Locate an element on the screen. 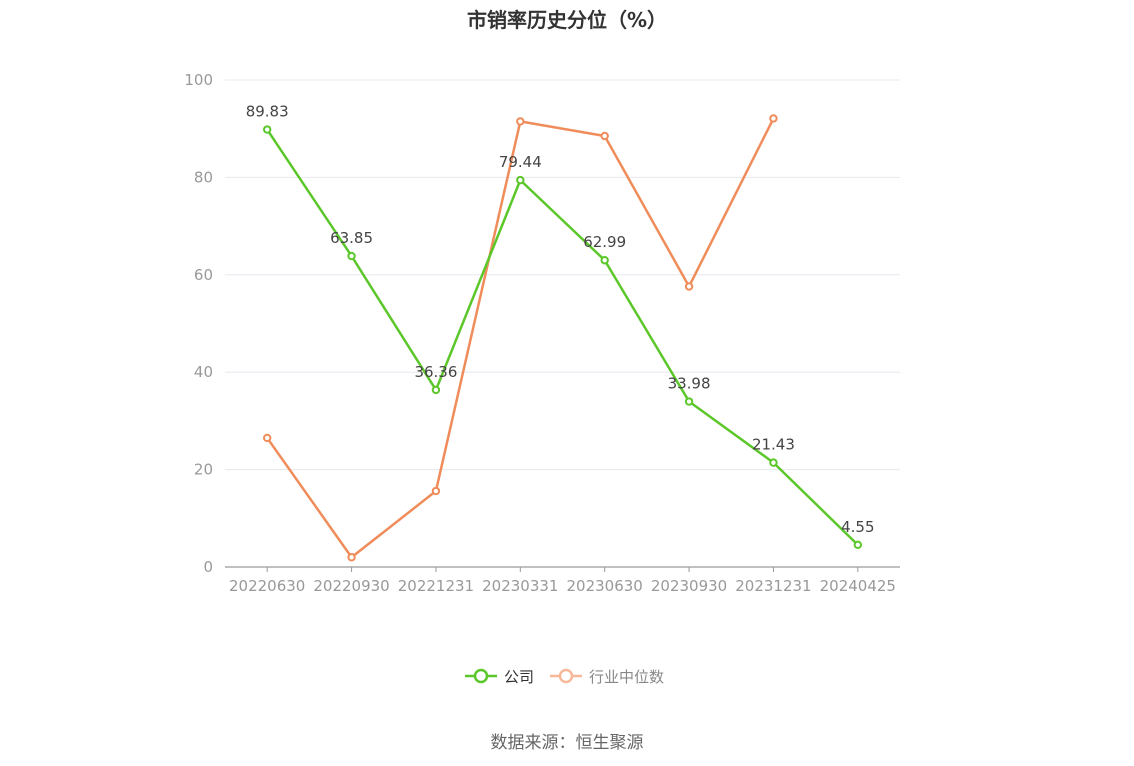  x-tick-label: 20230630 is located at coordinates (605, 586).